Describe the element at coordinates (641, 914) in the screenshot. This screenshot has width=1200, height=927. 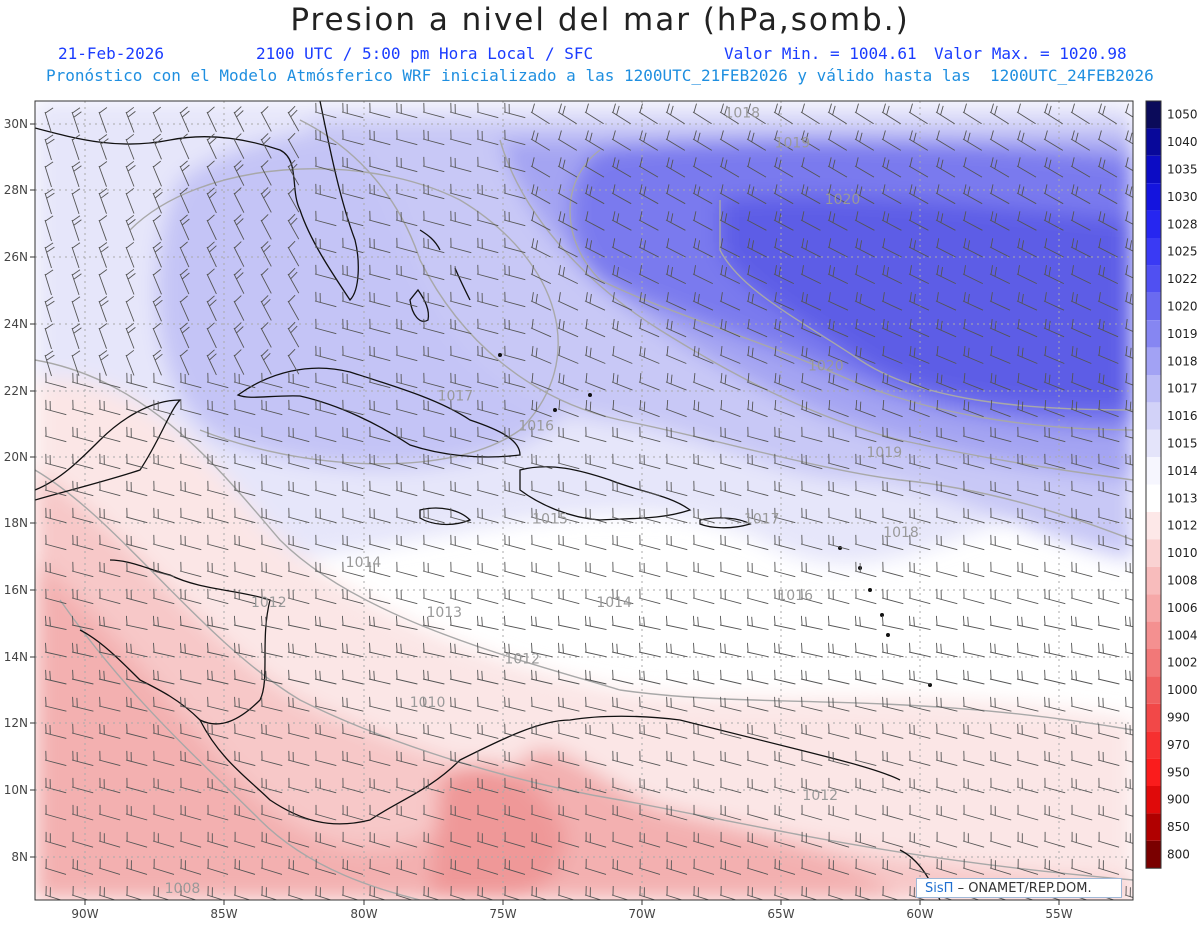
I see `lon-label: 70W` at that location.